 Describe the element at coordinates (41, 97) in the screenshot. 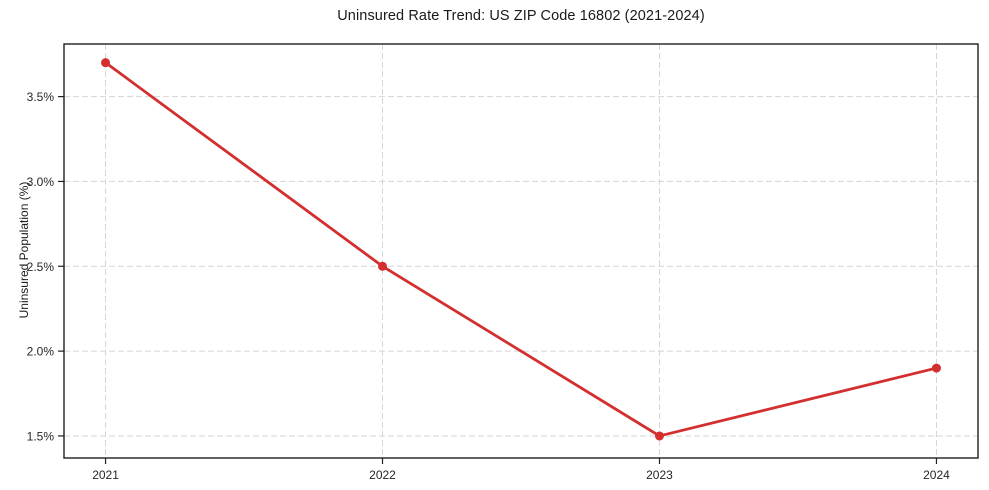

I see `y-tick-label: 3.5%` at that location.